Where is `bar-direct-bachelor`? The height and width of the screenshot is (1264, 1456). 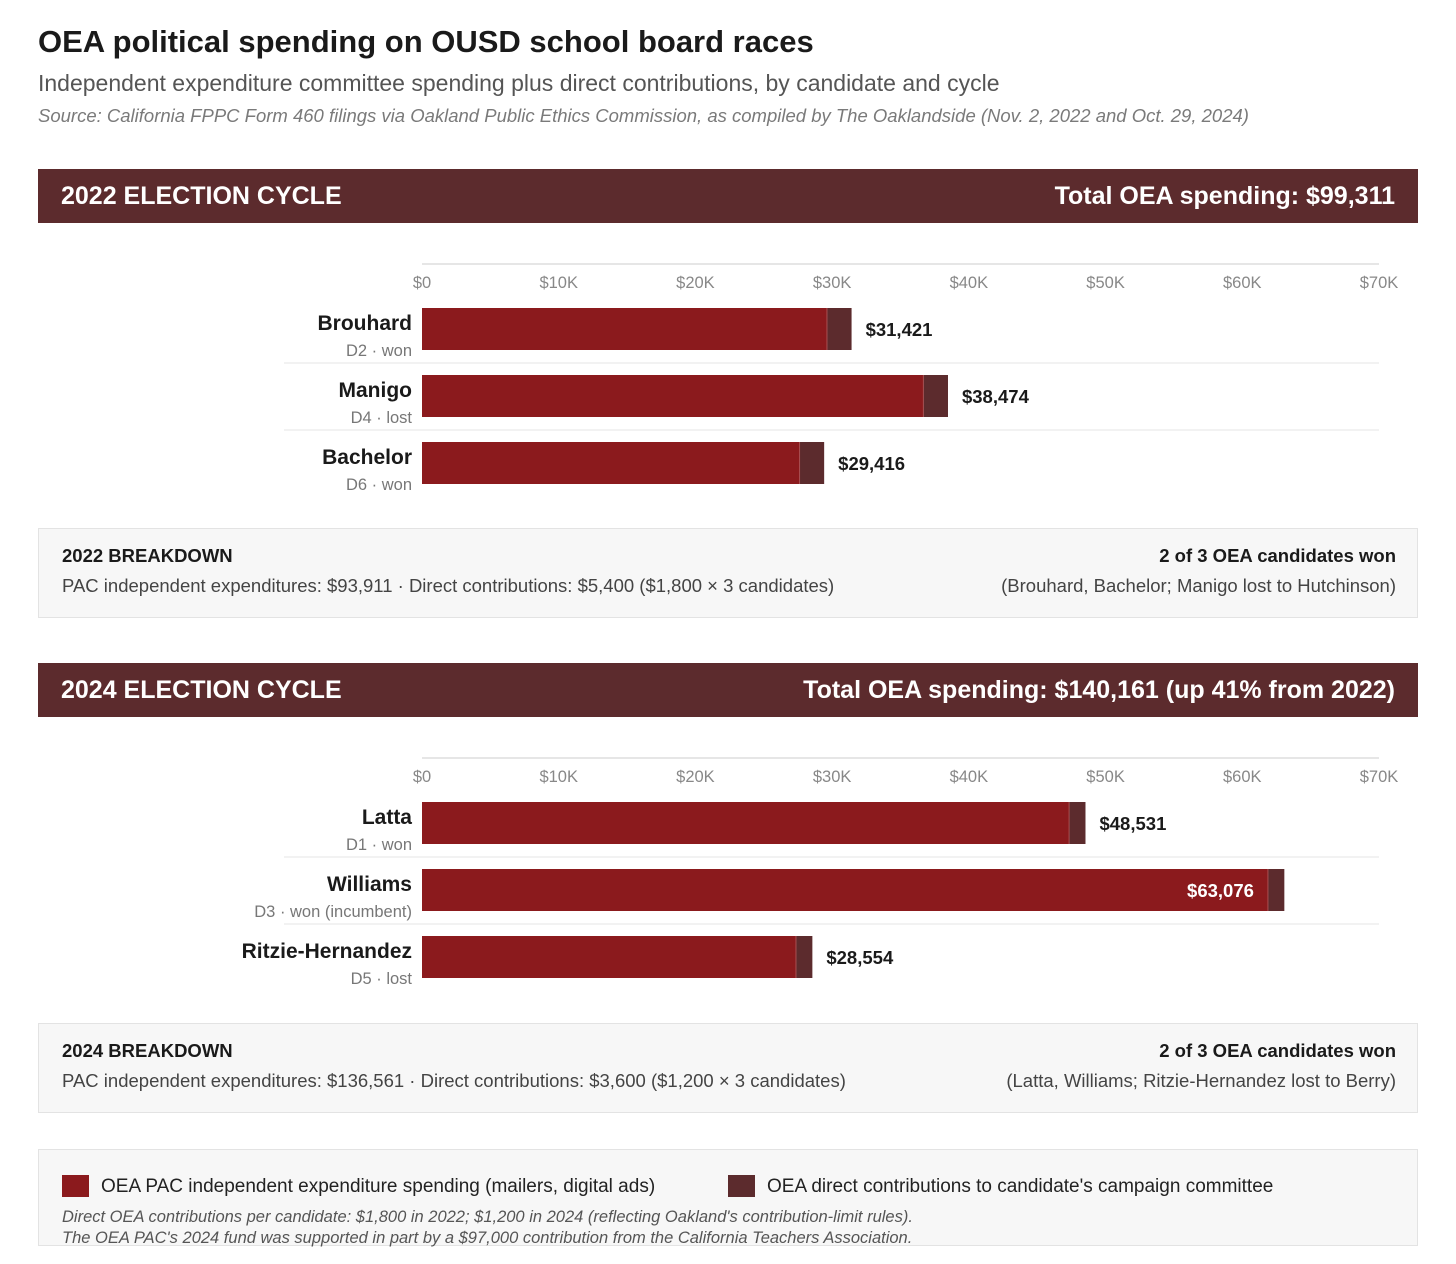
bar-direct-bachelor is located at coordinates (812, 463).